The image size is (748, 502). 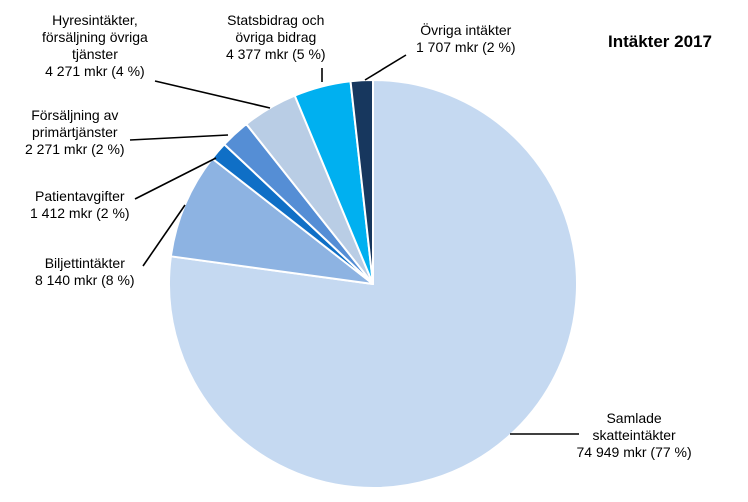 What do you see at coordinates (80, 213) in the screenshot?
I see `slice-label-value: 1 412 mkr (2 %)` at bounding box center [80, 213].